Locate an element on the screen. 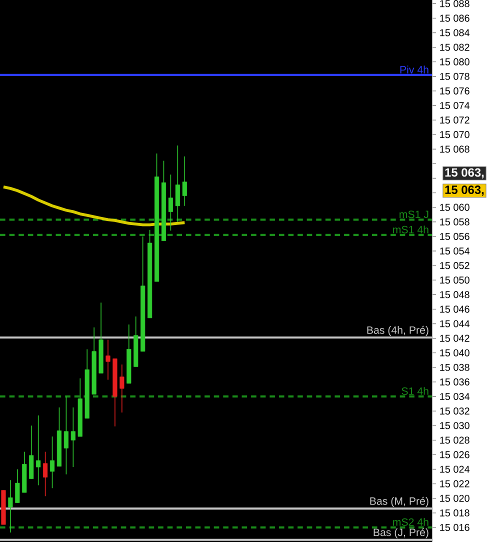 The image size is (492, 542). y-tick-label: 15 048 is located at coordinates (455, 294).